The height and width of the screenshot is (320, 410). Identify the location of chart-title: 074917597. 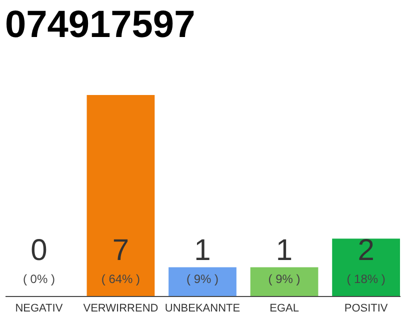
(100, 25).